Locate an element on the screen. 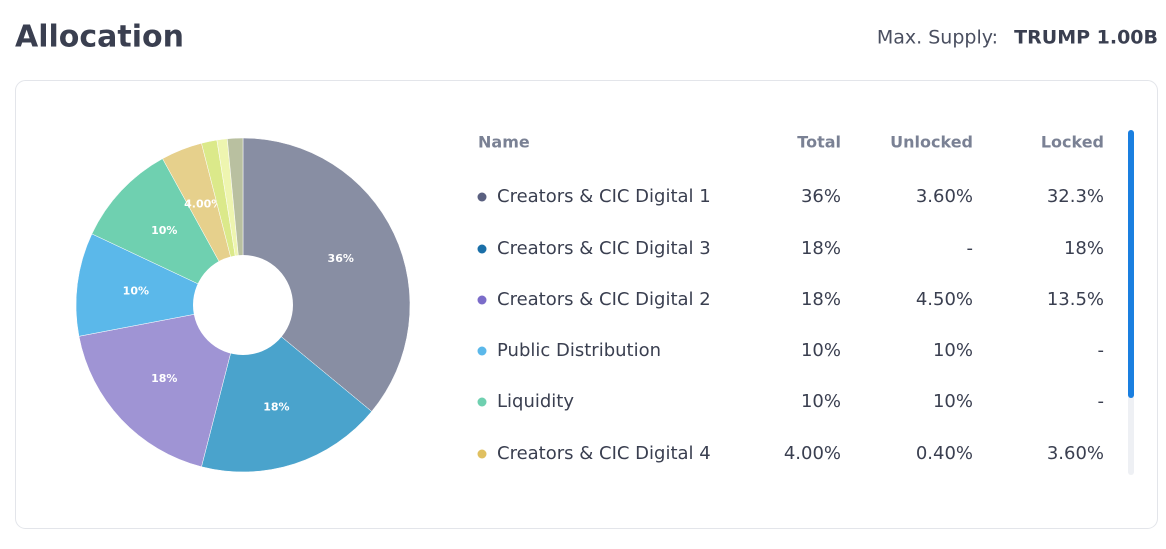 The width and height of the screenshot is (1166, 549). cell: 4.50% is located at coordinates (944, 299).